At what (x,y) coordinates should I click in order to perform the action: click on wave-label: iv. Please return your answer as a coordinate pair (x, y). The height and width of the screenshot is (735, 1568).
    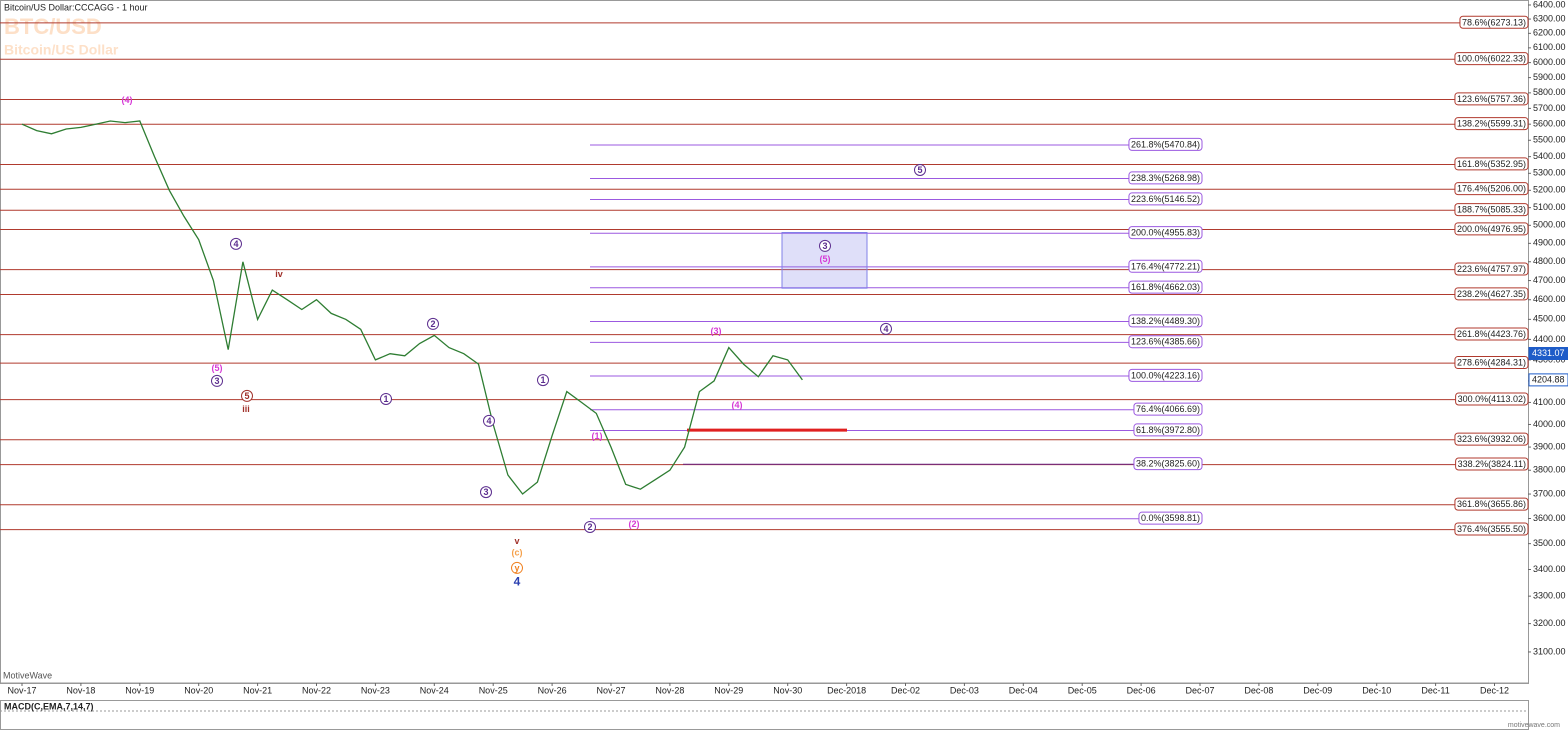
    Looking at the image, I should click on (279, 274).